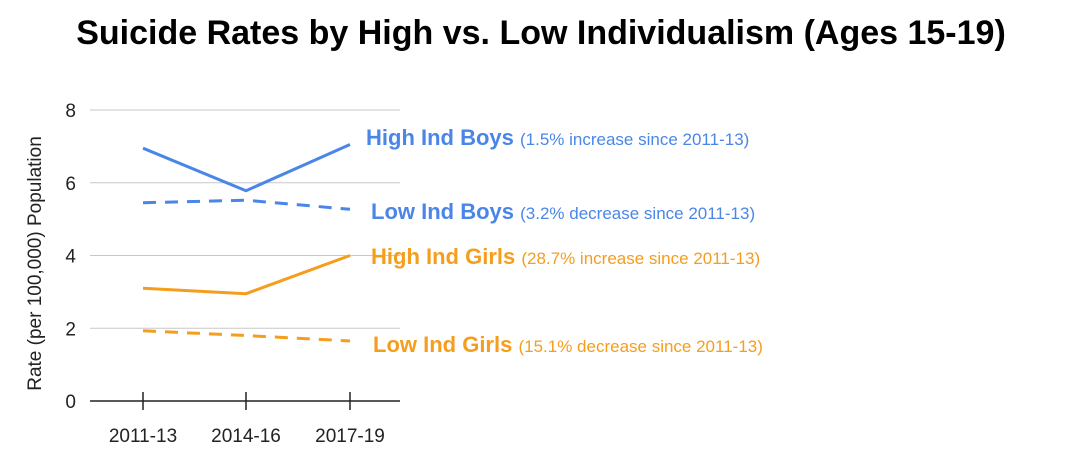 This screenshot has height=476, width=1082. I want to click on x-tick-label: 2011-13, so click(143, 436).